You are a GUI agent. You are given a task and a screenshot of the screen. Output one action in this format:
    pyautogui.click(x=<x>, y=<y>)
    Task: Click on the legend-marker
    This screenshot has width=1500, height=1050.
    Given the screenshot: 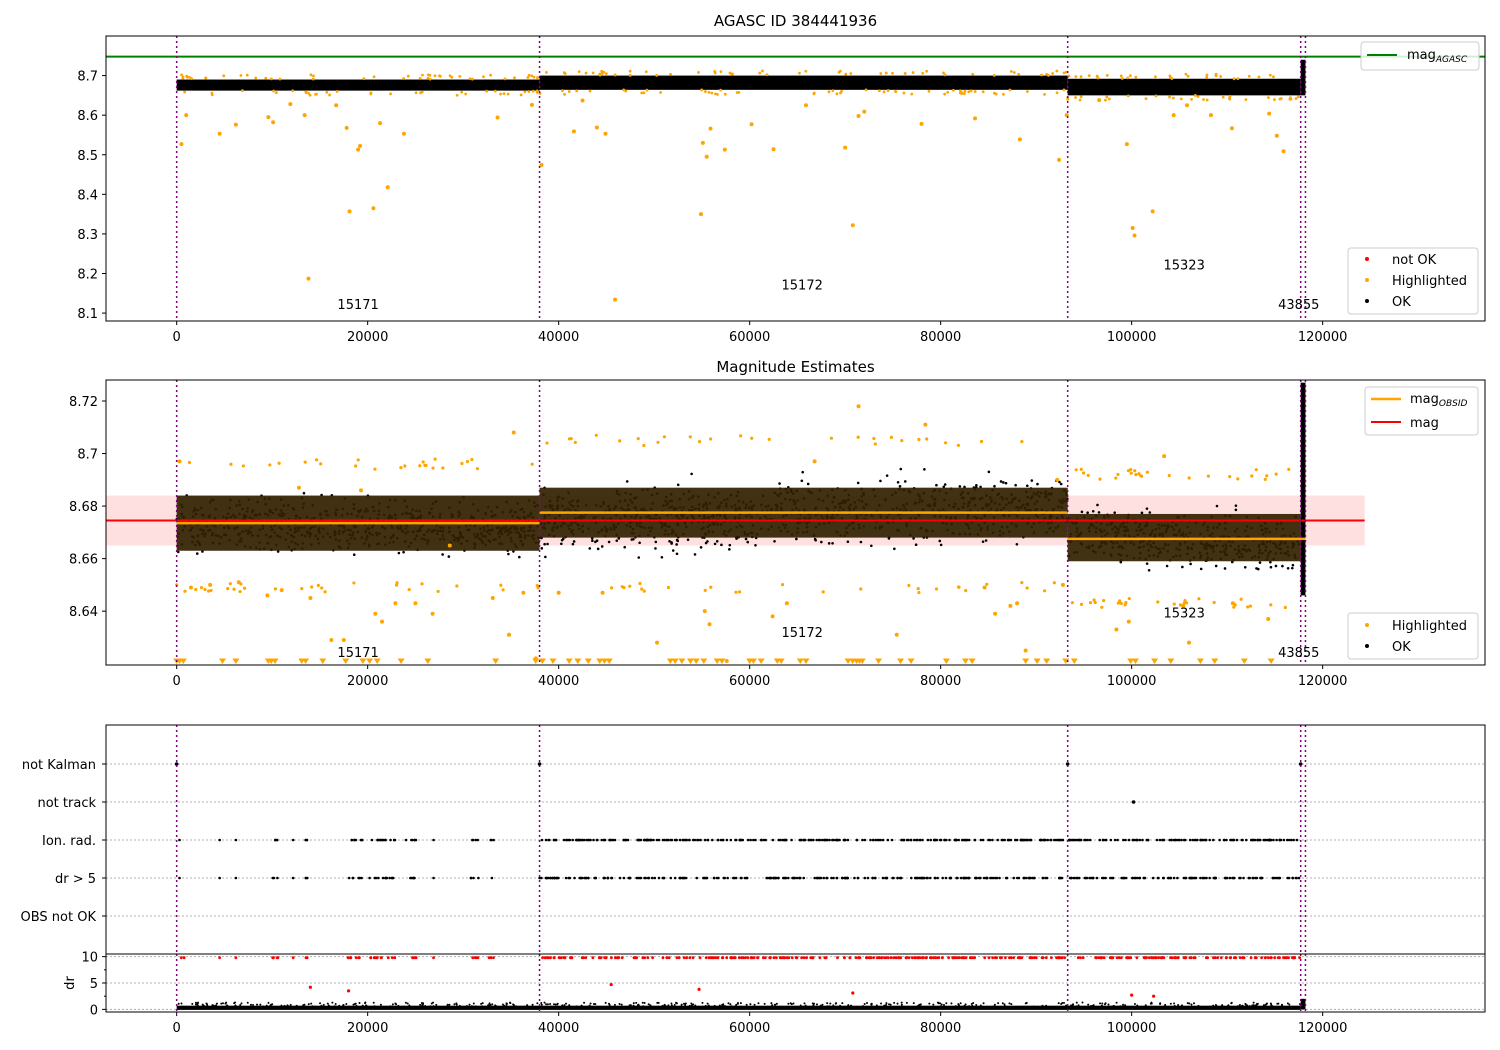 What is the action you would take?
    pyautogui.click(x=1367, y=646)
    